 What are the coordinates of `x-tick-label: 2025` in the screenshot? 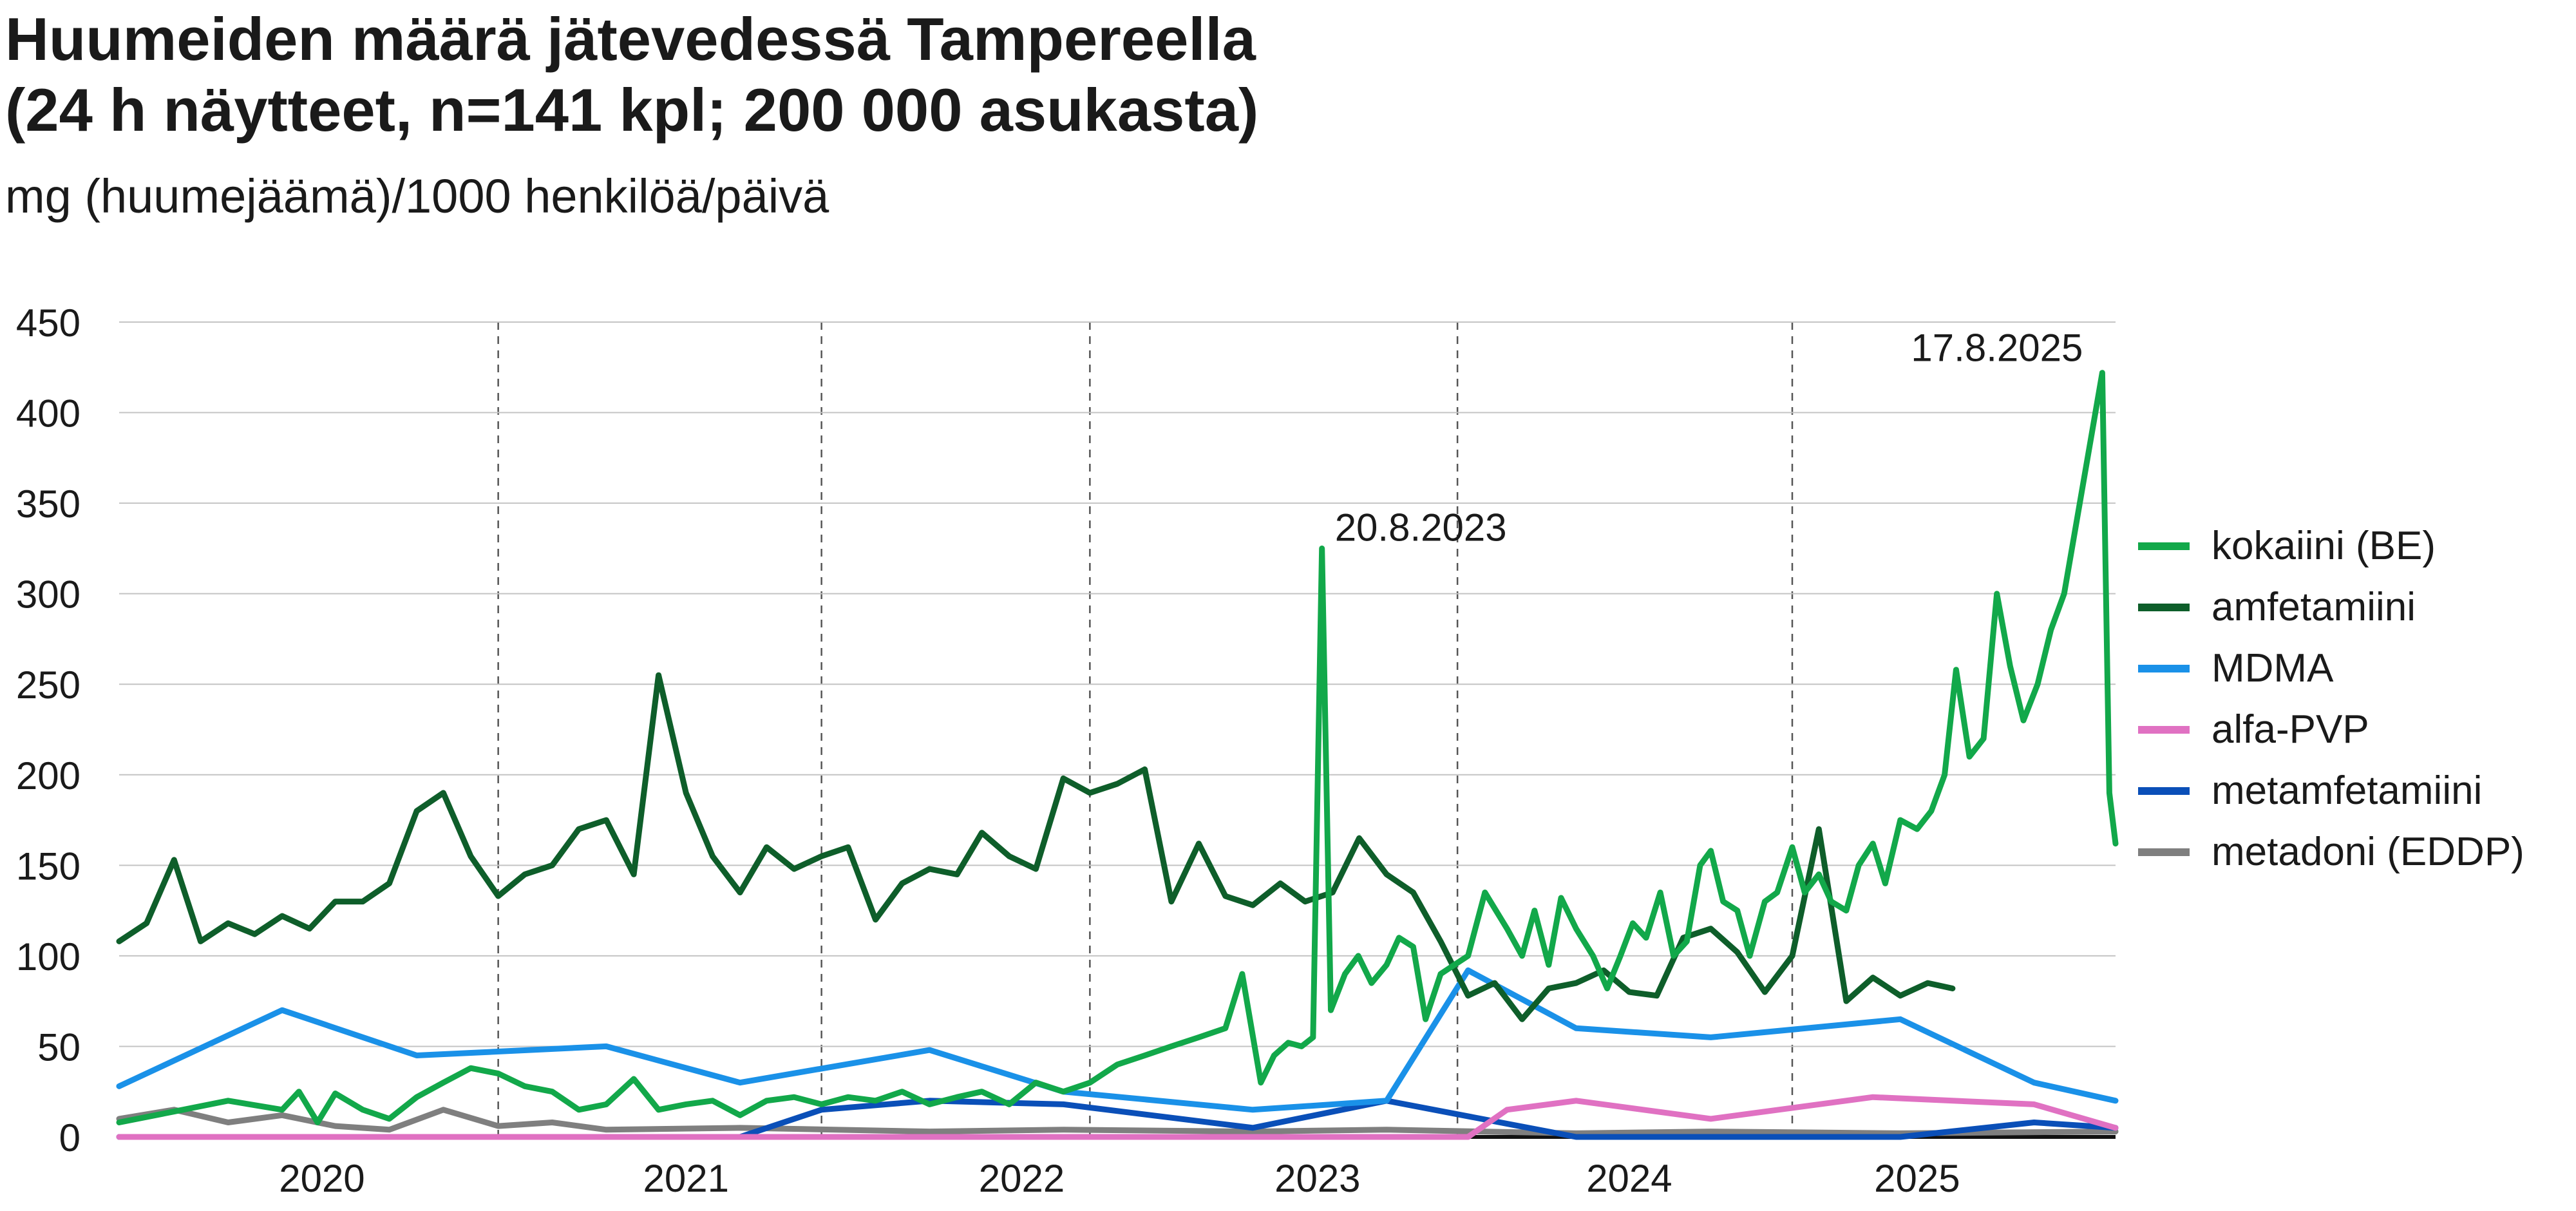 It's located at (1917, 1178).